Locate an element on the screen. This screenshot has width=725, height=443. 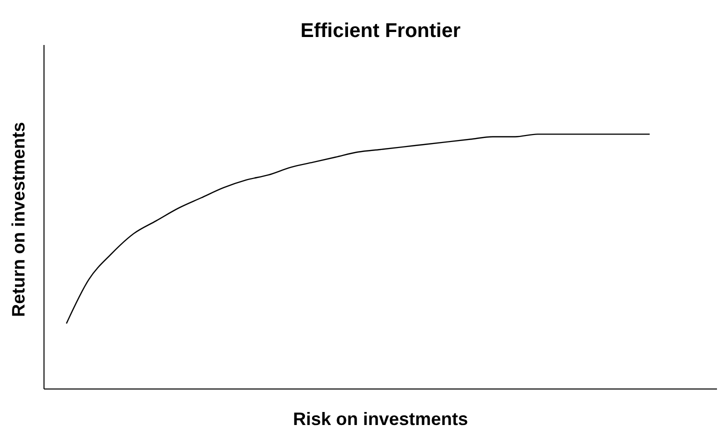
y-axis-title: Return on investments is located at coordinates (18, 219).